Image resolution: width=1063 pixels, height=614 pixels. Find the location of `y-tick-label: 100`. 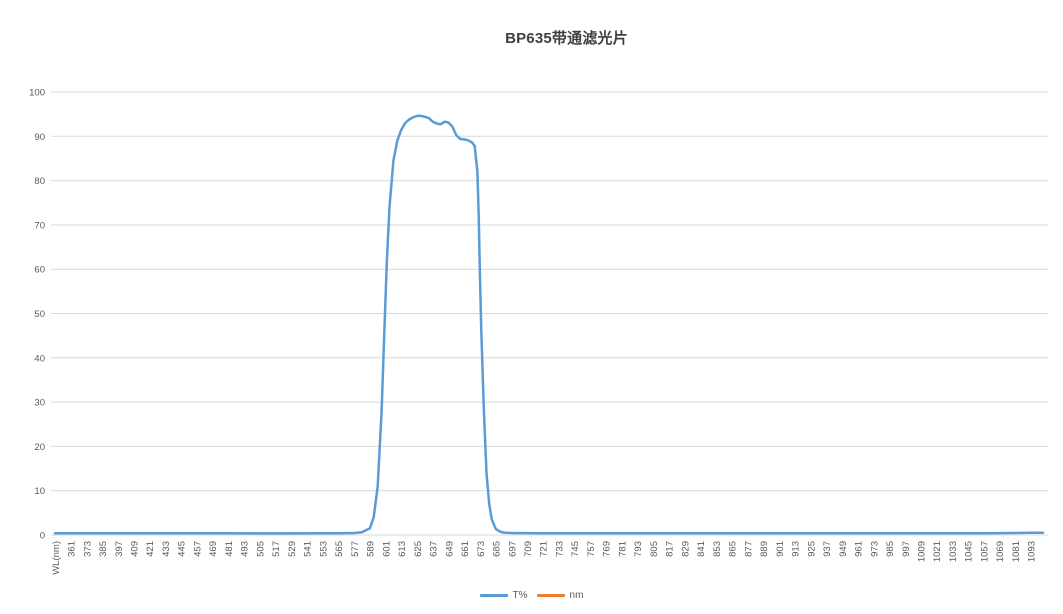

y-tick-label: 100 is located at coordinates (37, 93).